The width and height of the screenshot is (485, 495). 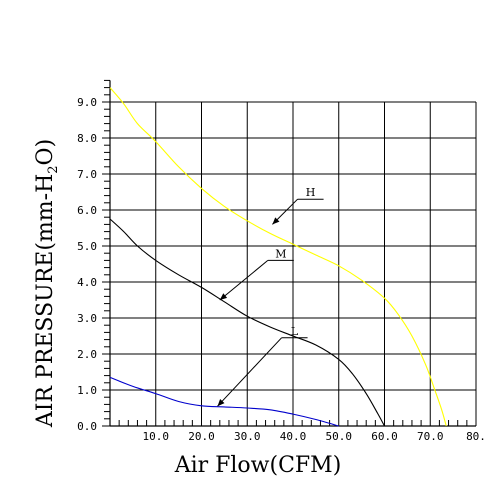 What do you see at coordinates (247, 436) in the screenshot?
I see `x-tick-label: 30.0` at bounding box center [247, 436].